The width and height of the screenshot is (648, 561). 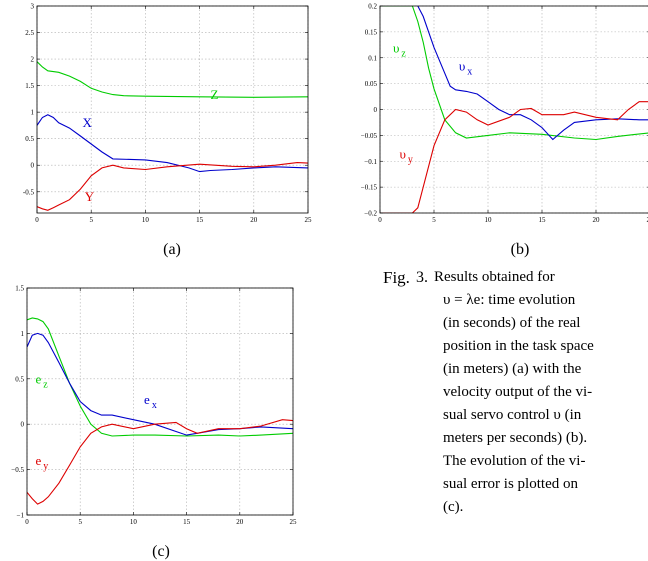 I want to click on y-tick-label: −1, so click(x=21, y=516).